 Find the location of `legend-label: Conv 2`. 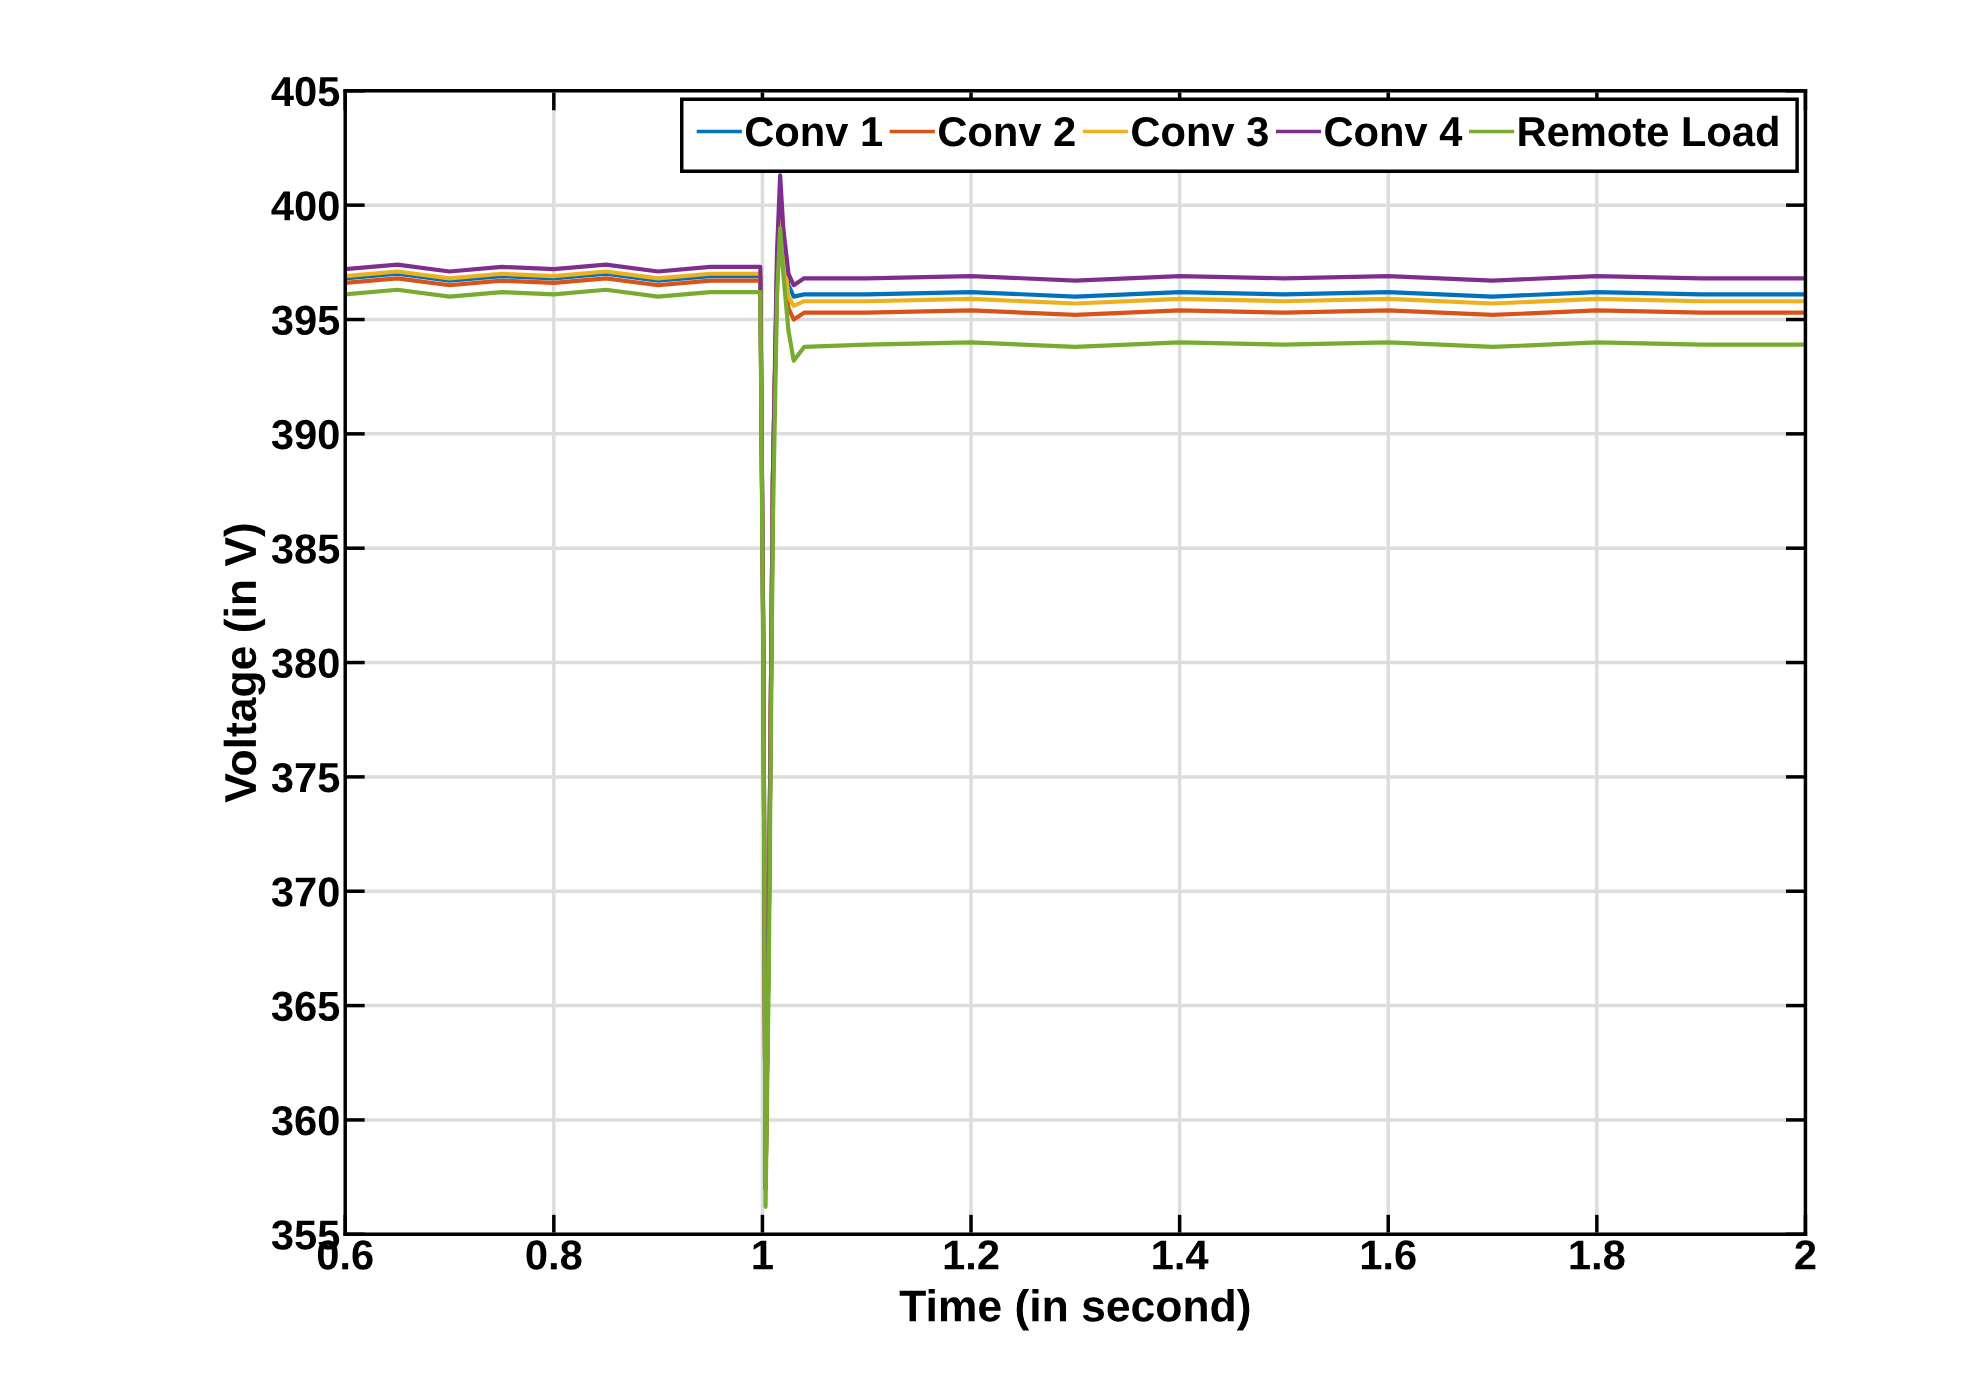

legend-label: Conv 2 is located at coordinates (1007, 131).